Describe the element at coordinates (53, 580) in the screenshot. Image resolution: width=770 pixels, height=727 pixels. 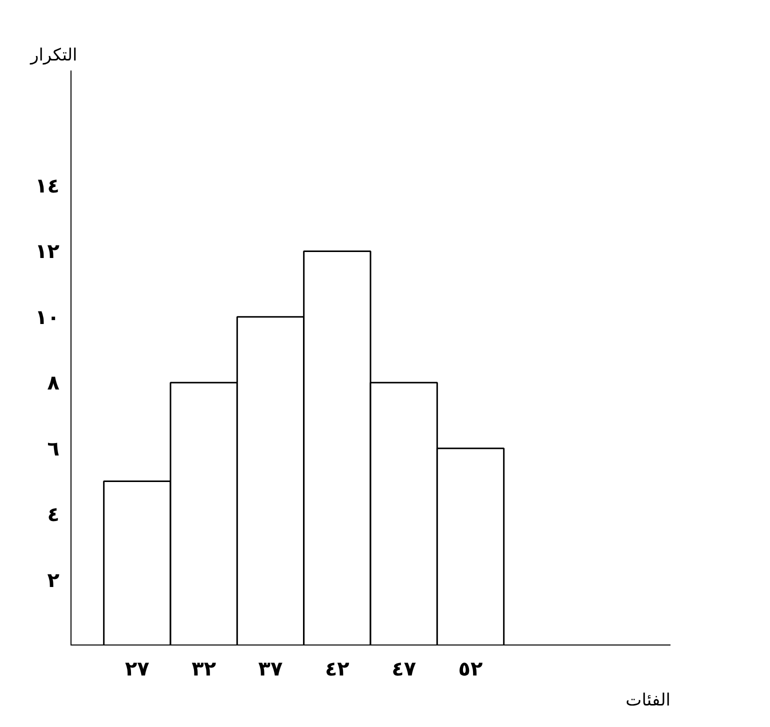
I see `y-tick-label: ٢` at that location.